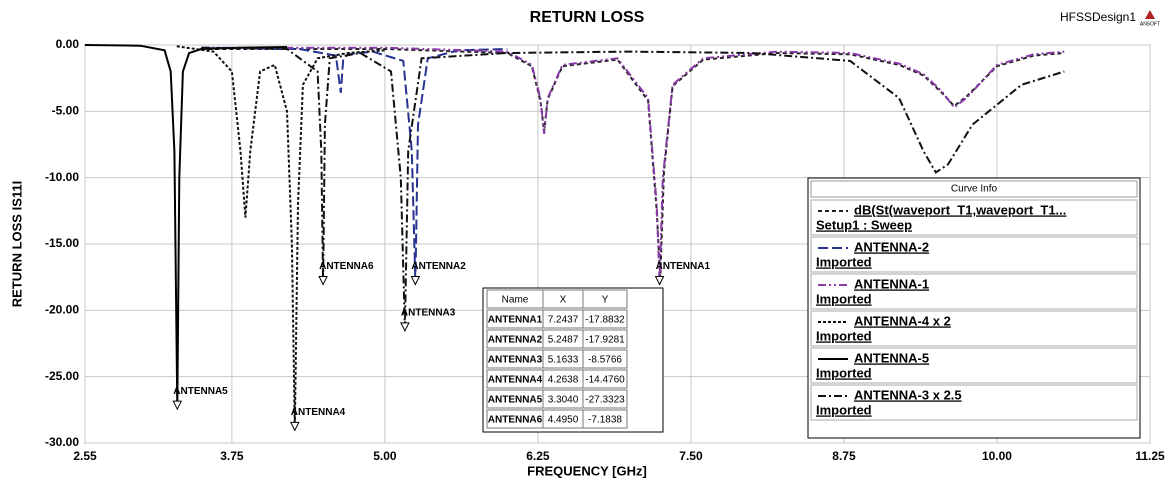  I want to click on table-text: -27.3323, so click(605, 400).